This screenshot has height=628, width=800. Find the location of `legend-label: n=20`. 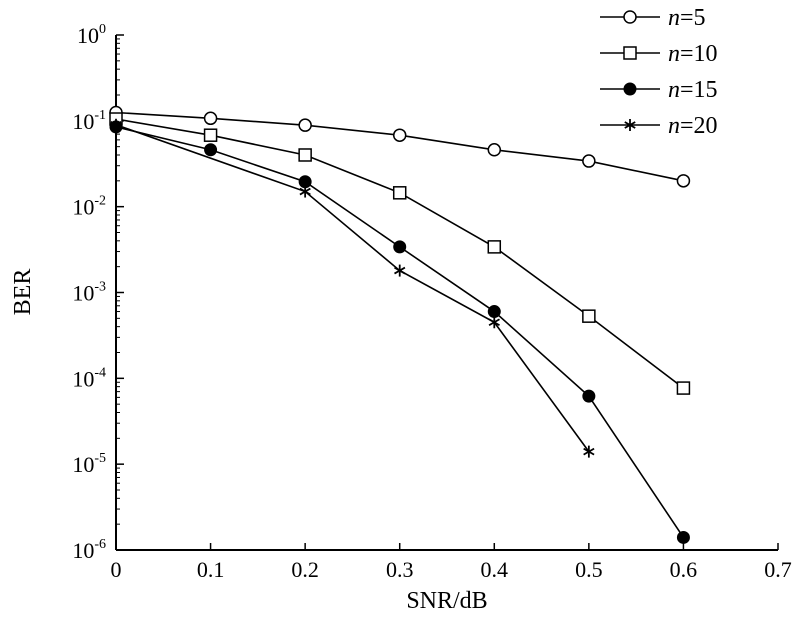

legend-label: n=20 is located at coordinates (693, 126).